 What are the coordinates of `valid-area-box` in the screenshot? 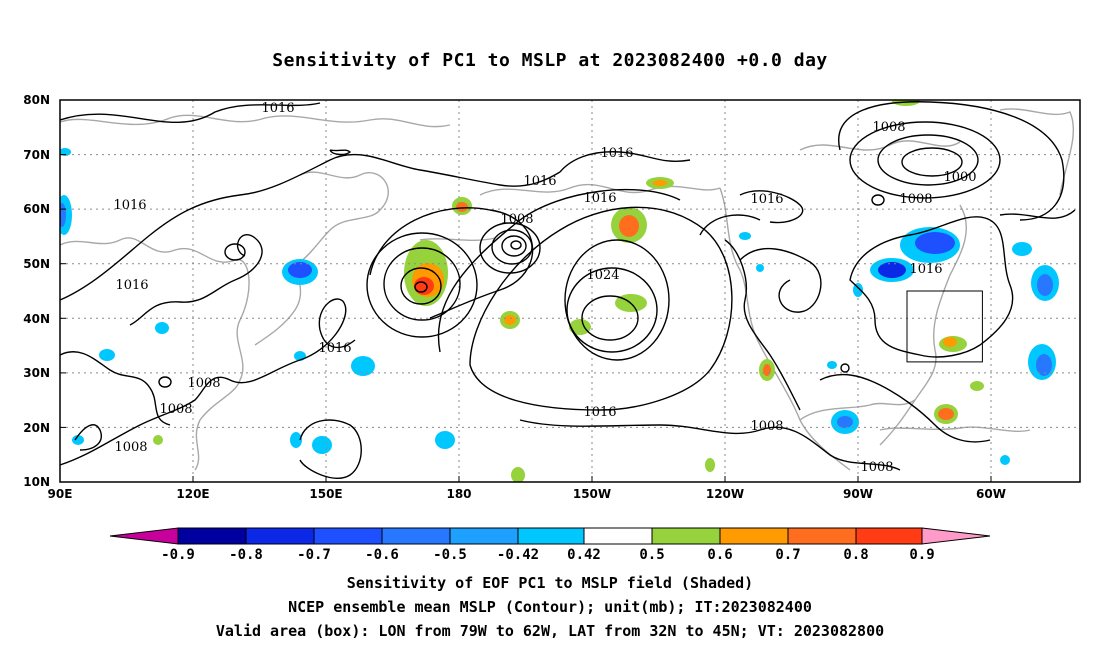 It's located at (944, 326).